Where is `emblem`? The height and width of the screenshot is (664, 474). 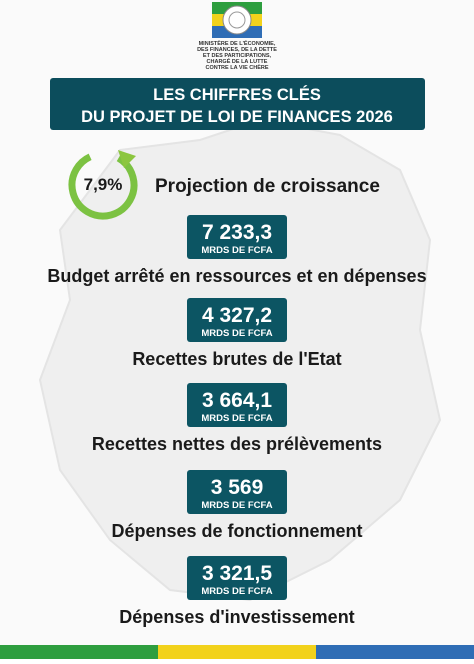
emblem is located at coordinates (237, 20).